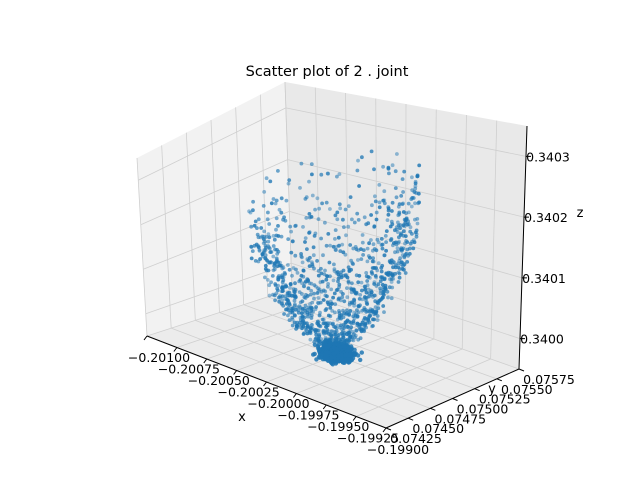 Image resolution: width=640 pixels, height=484 pixels. I want to click on x-tick-label: −0.20000, so click(278, 403).